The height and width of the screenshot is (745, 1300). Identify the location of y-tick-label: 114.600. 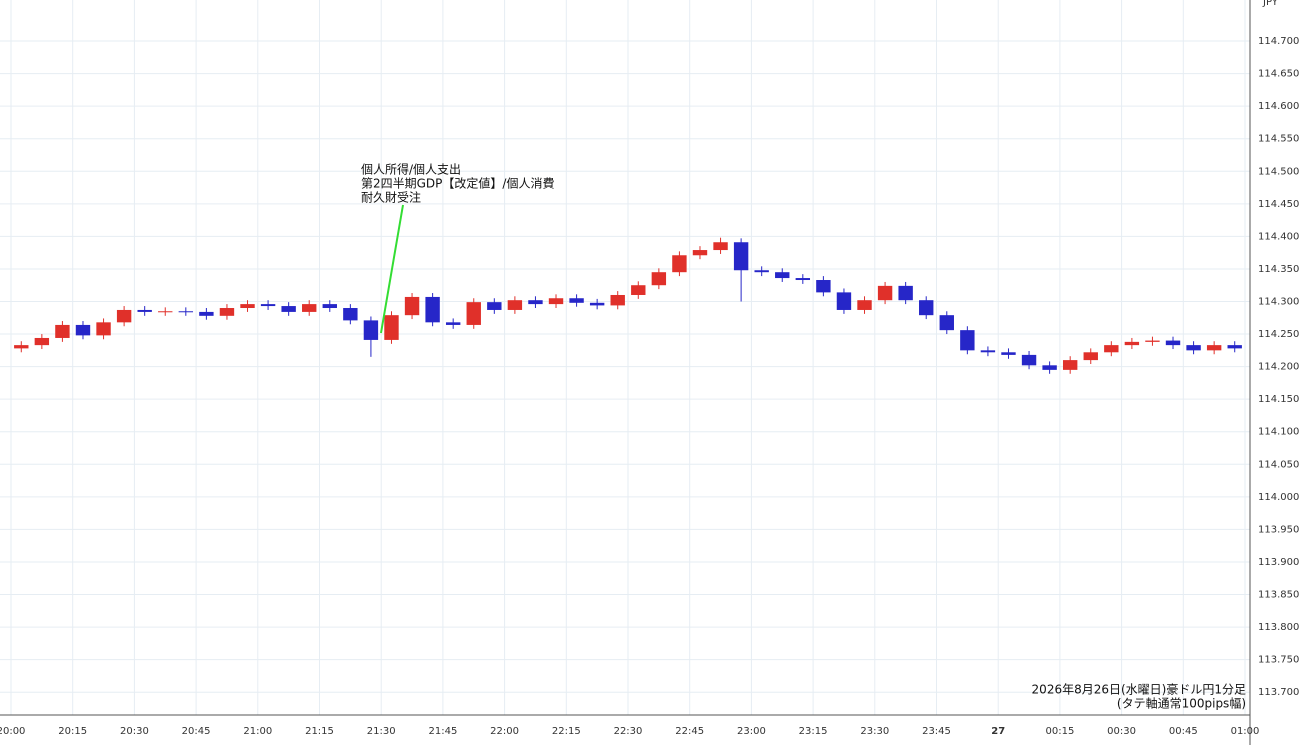
(1278, 106).